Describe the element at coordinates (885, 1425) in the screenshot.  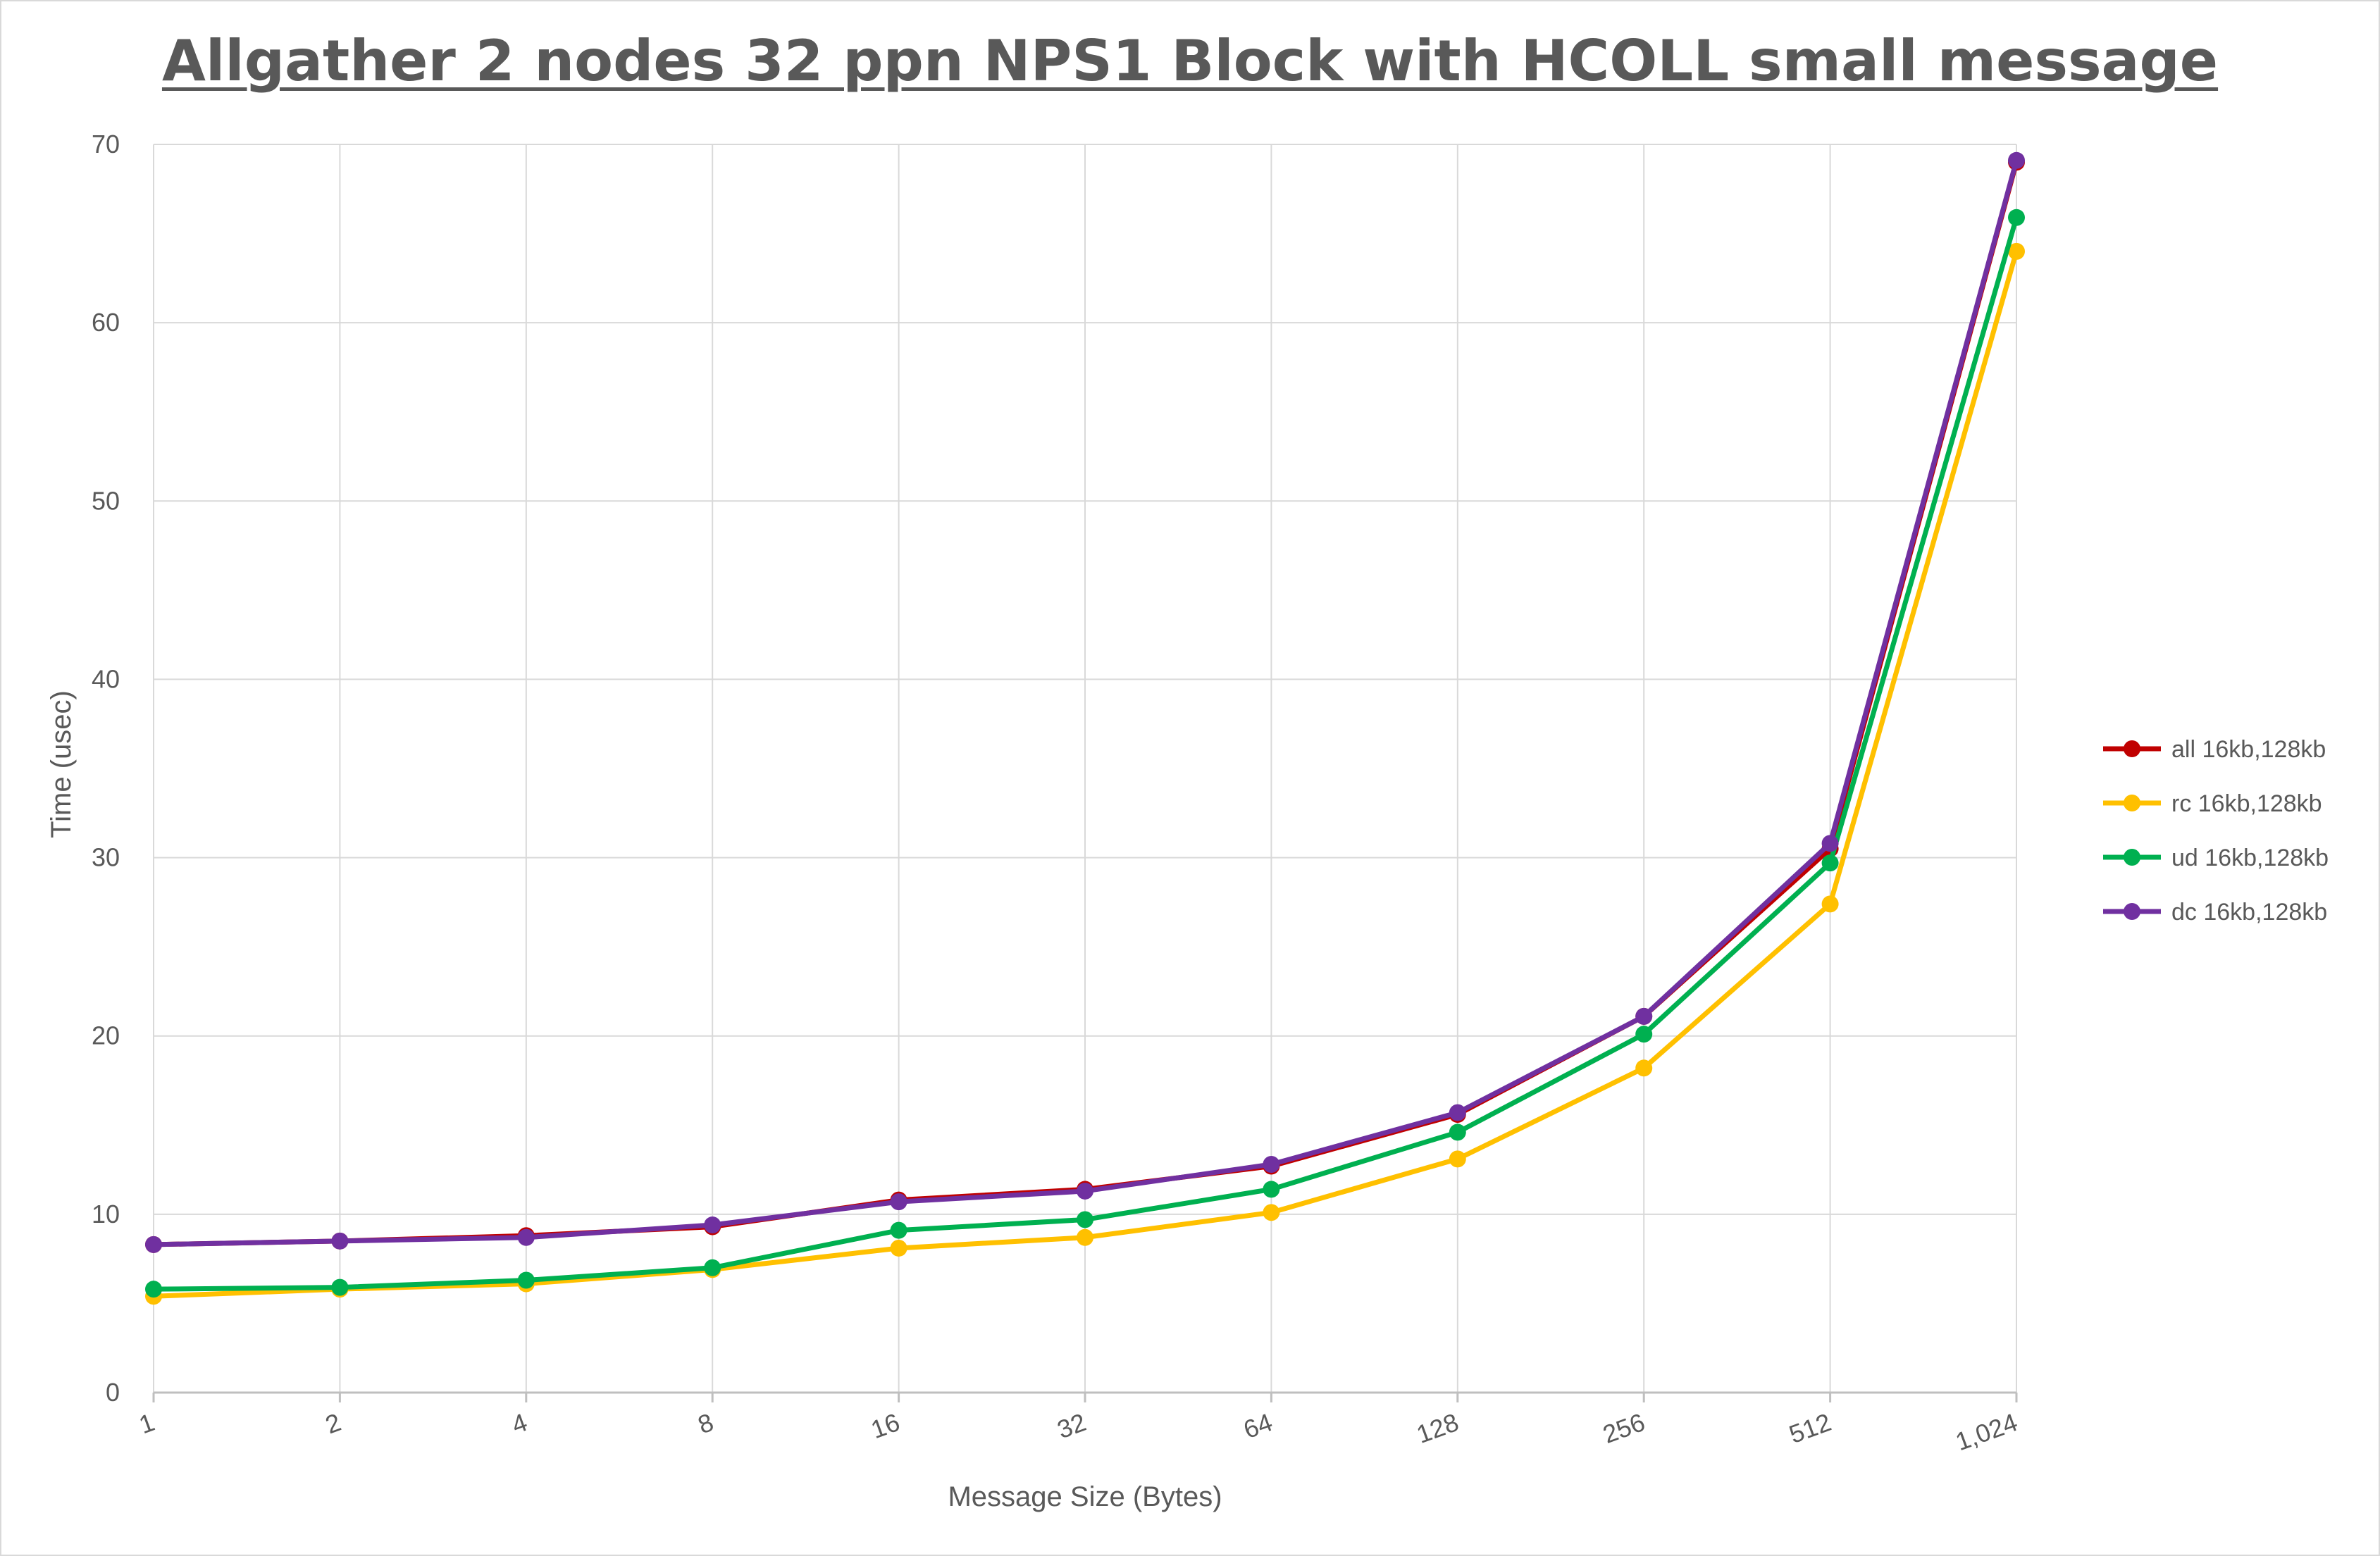
I see `x-tick-label: 16` at that location.